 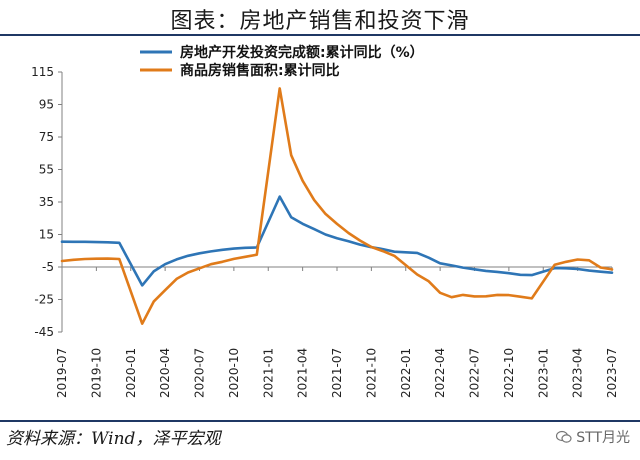 I want to click on y-tick-label: -5, so click(x=48, y=267).